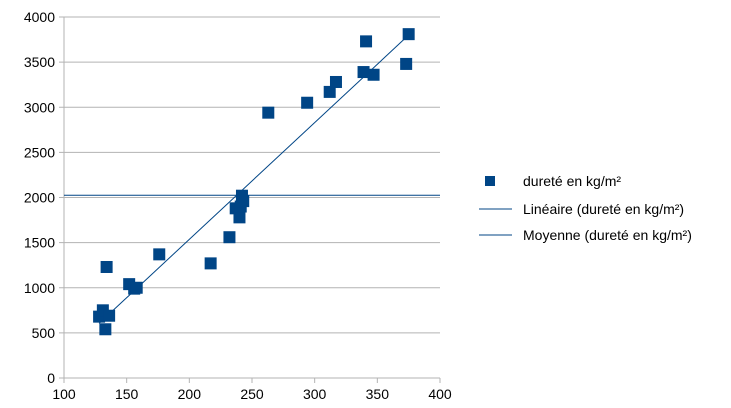 This screenshot has height=408, width=731. What do you see at coordinates (39, 107) in the screenshot?
I see `y-tick-label: 3000` at bounding box center [39, 107].